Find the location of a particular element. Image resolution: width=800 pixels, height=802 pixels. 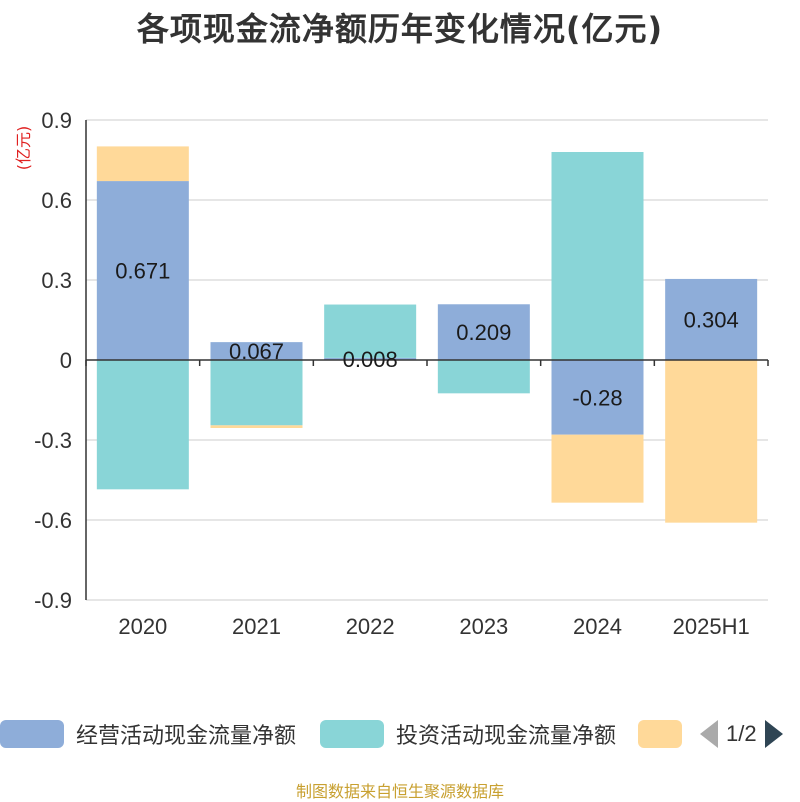

legend-pager: 1/2 is located at coordinates (741, 734).